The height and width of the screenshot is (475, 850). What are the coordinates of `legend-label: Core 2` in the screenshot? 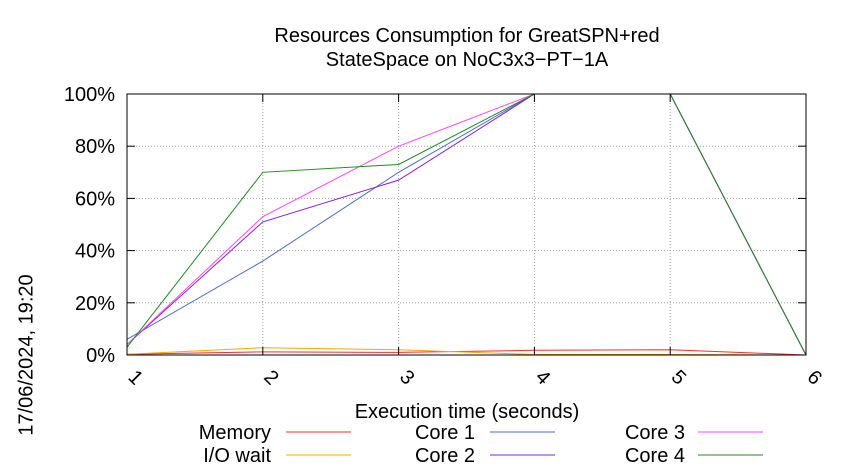 It's located at (445, 456).